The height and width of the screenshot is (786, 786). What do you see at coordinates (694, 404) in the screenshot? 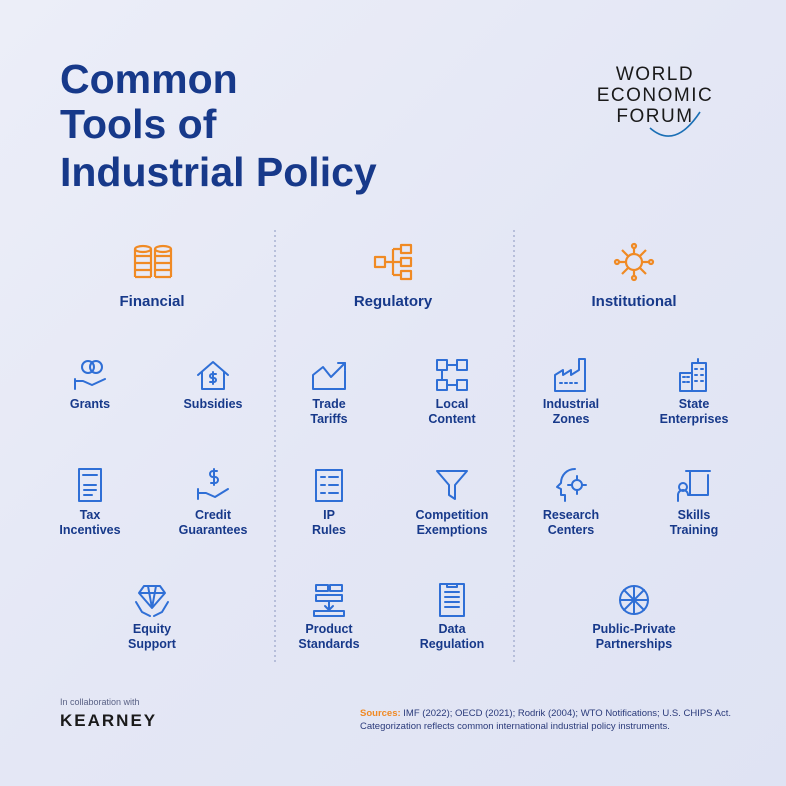
I see `tool-label: State` at bounding box center [694, 404].